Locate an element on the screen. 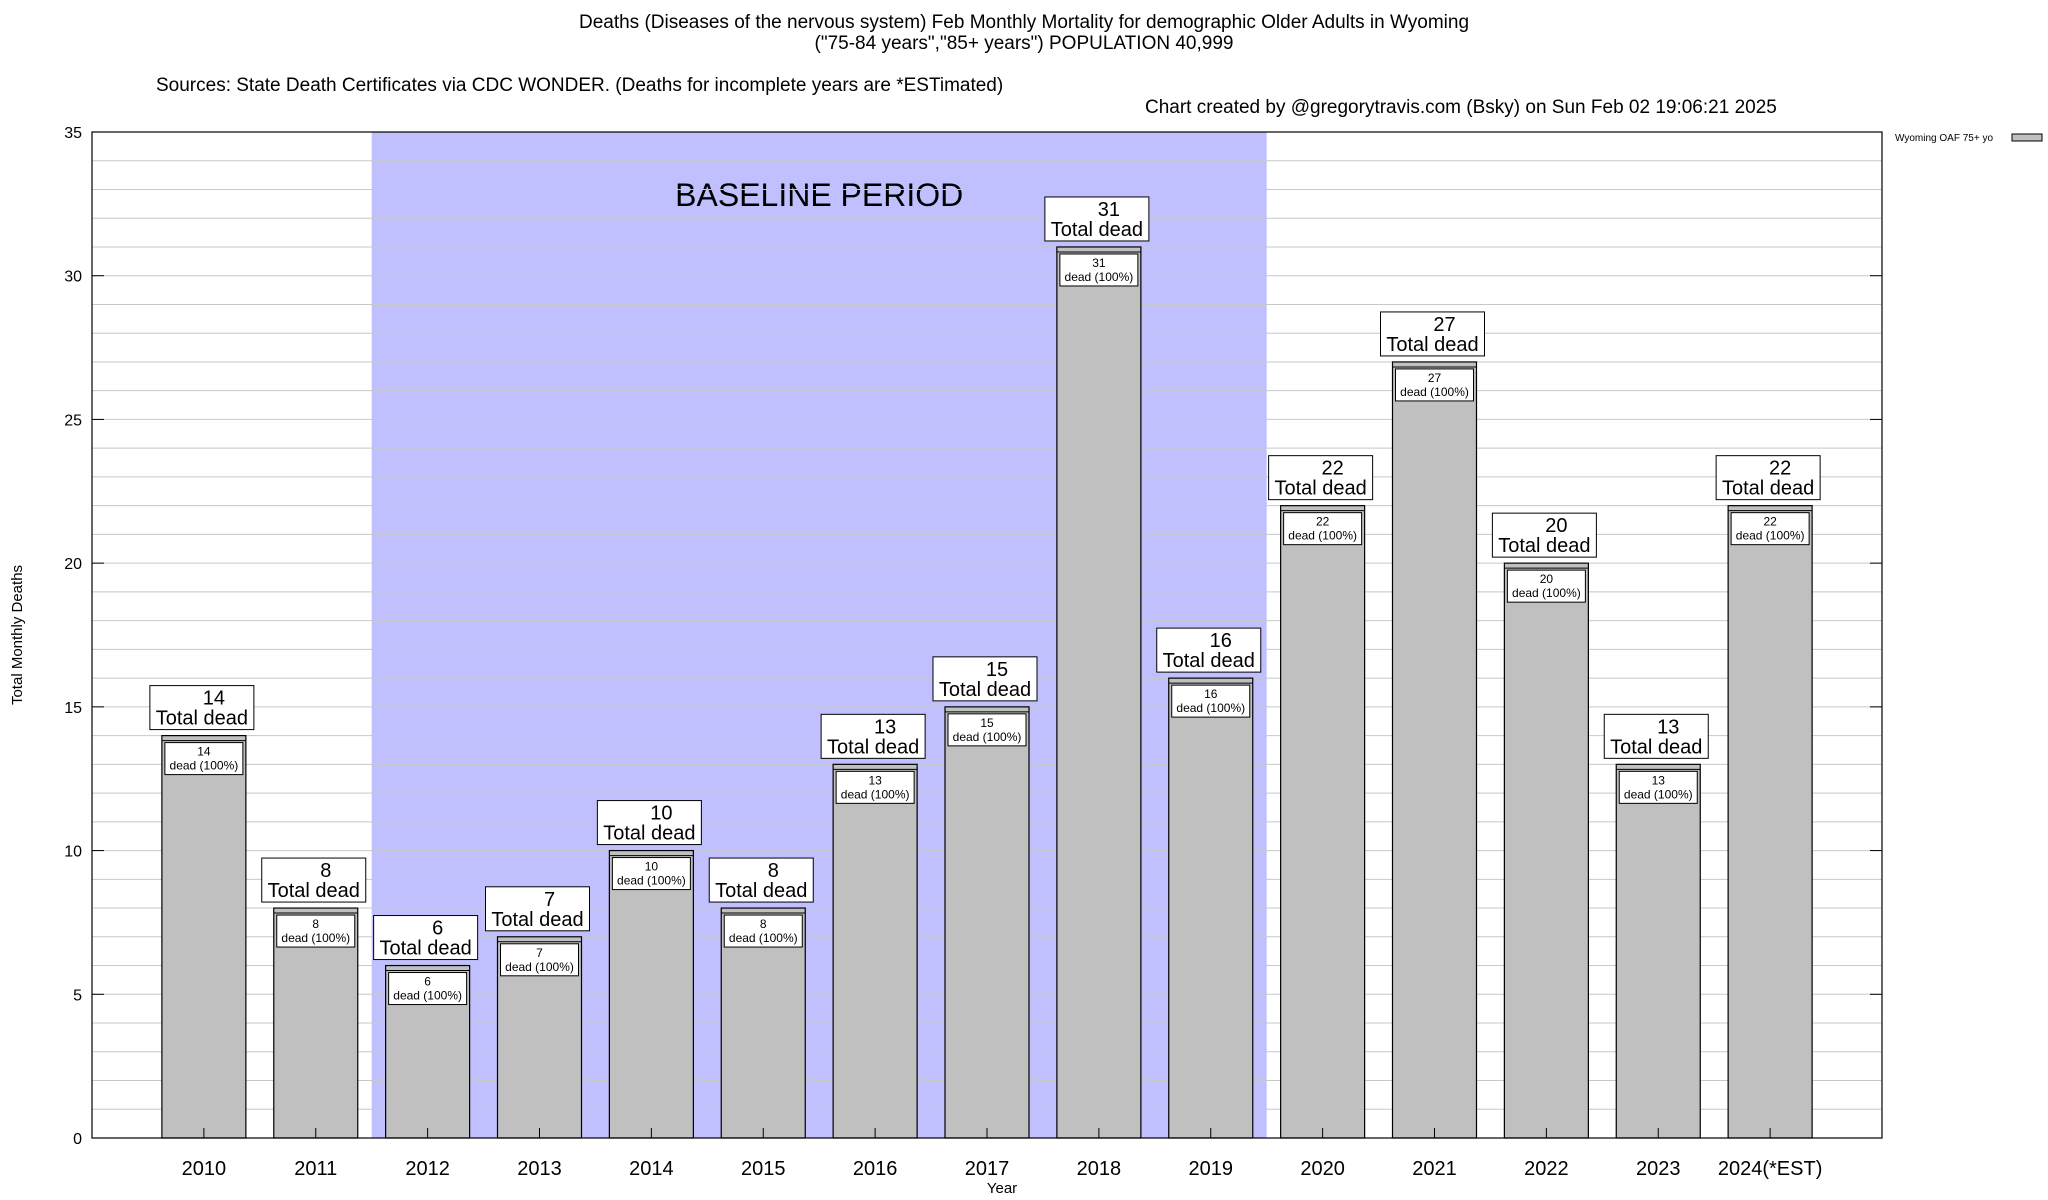 The height and width of the screenshot is (1200, 2048). x-tick-label: 2010 is located at coordinates (204, 1169).